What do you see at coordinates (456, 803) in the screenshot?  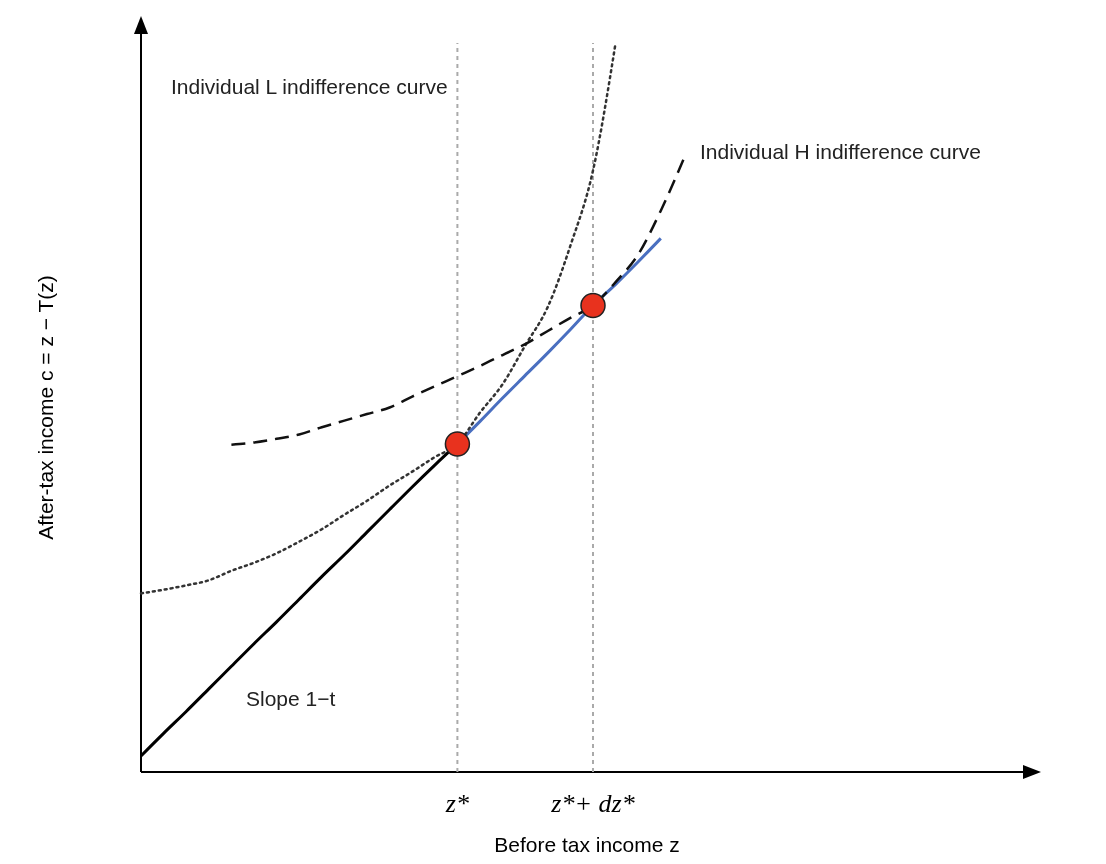 I see `x-tick-label: z*` at bounding box center [456, 803].